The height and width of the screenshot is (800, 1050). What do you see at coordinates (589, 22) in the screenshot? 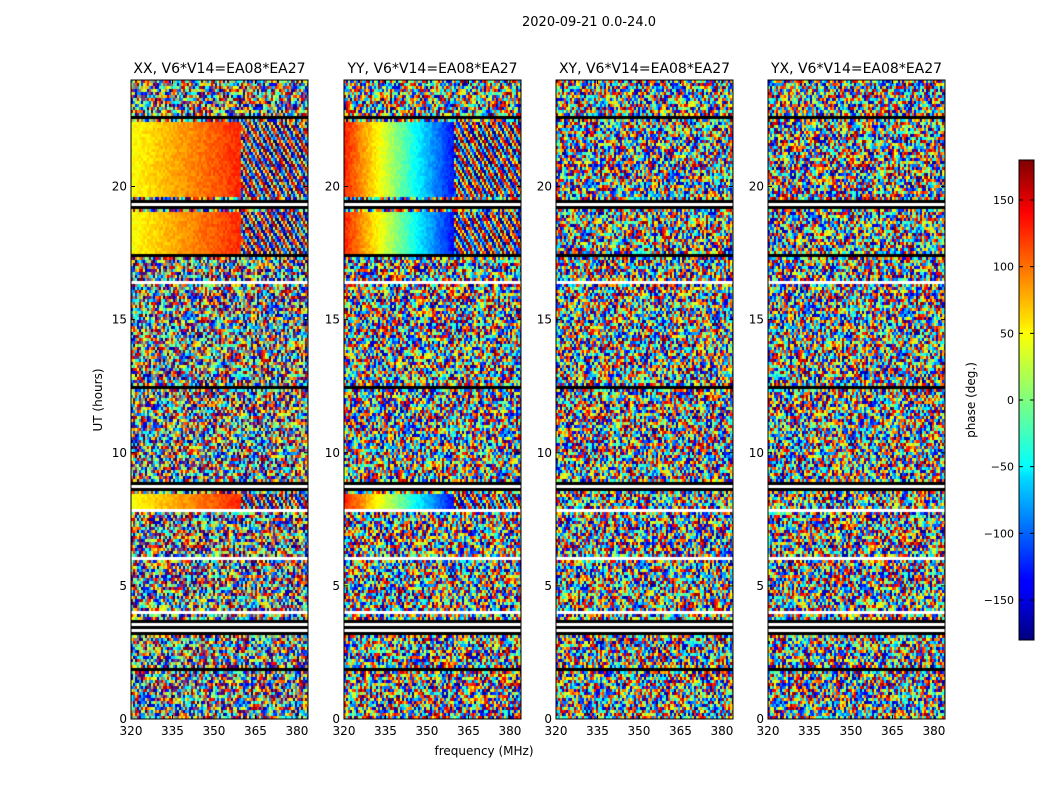
I see `figure-suptitle: 2020-09-21 0.0-24.0` at bounding box center [589, 22].